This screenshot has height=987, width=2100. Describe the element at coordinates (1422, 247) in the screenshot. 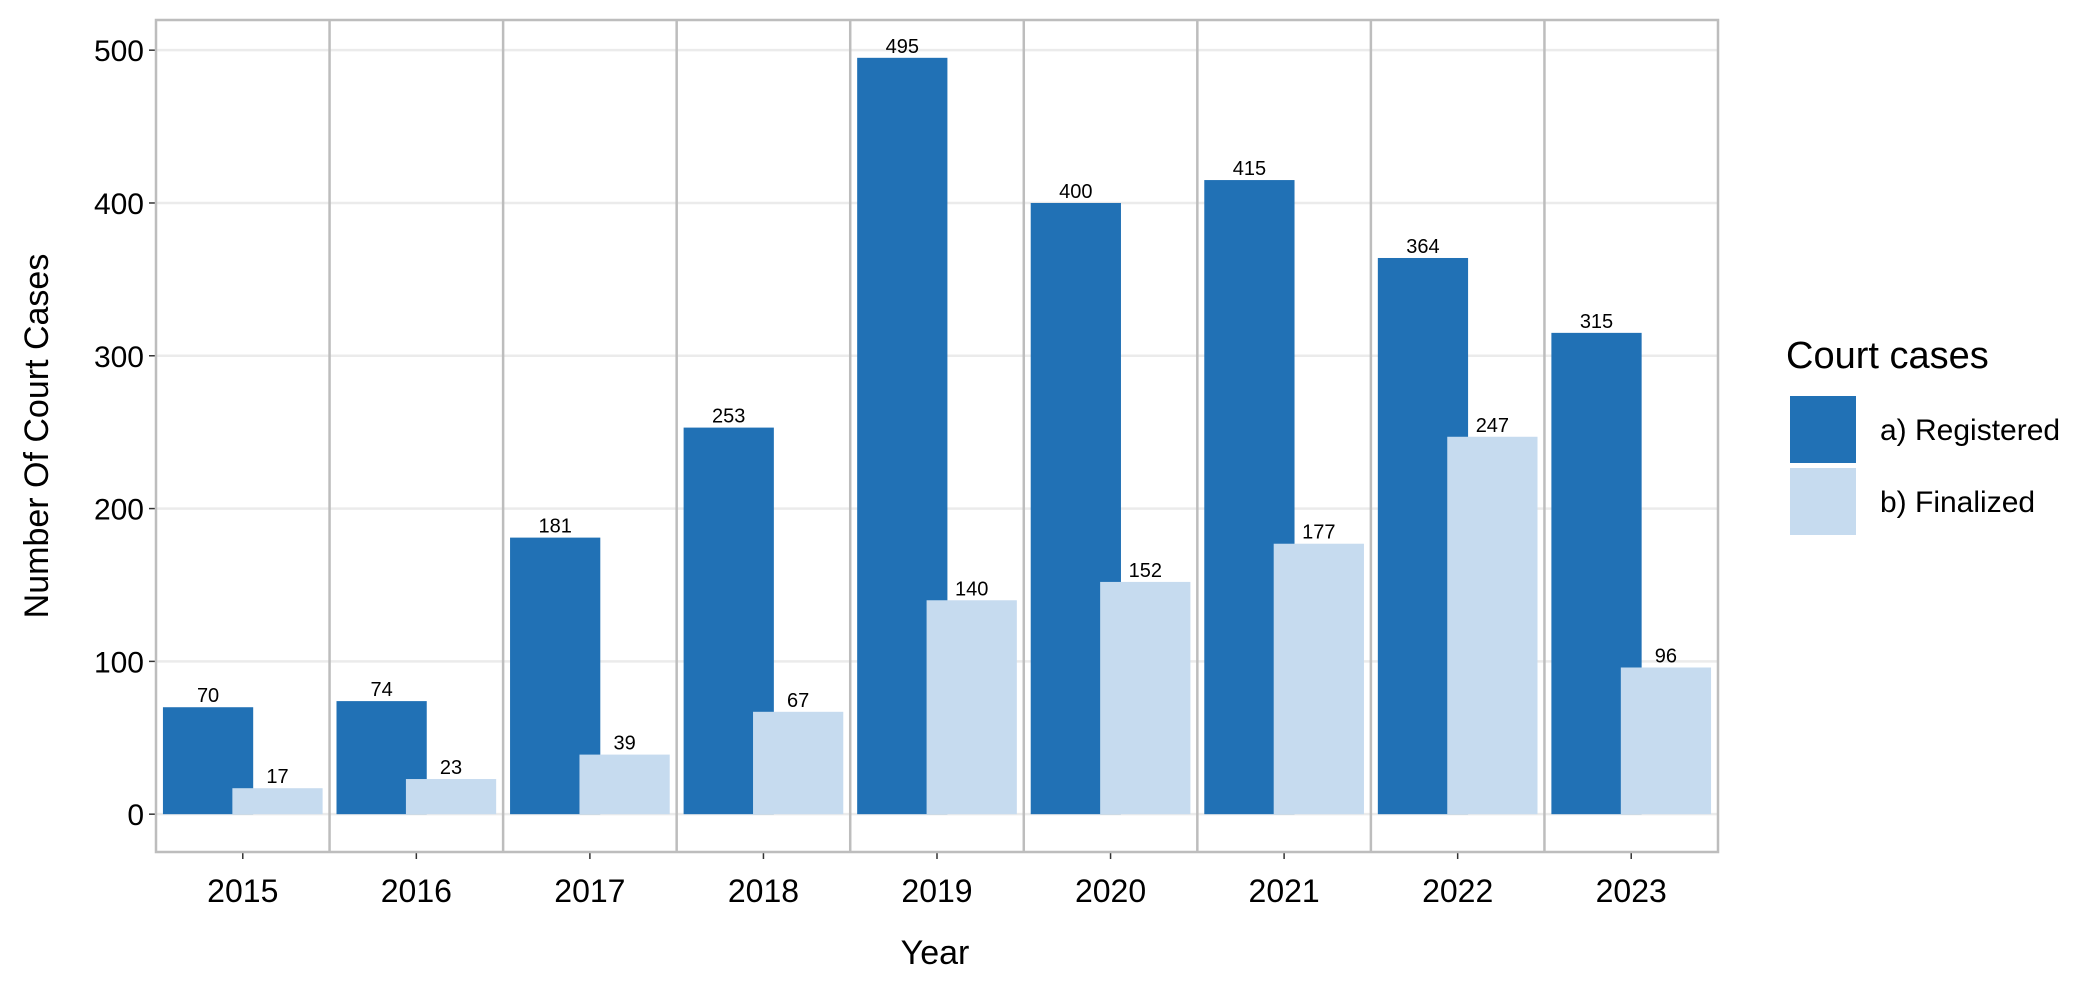

I see `value-label: 364` at that location.